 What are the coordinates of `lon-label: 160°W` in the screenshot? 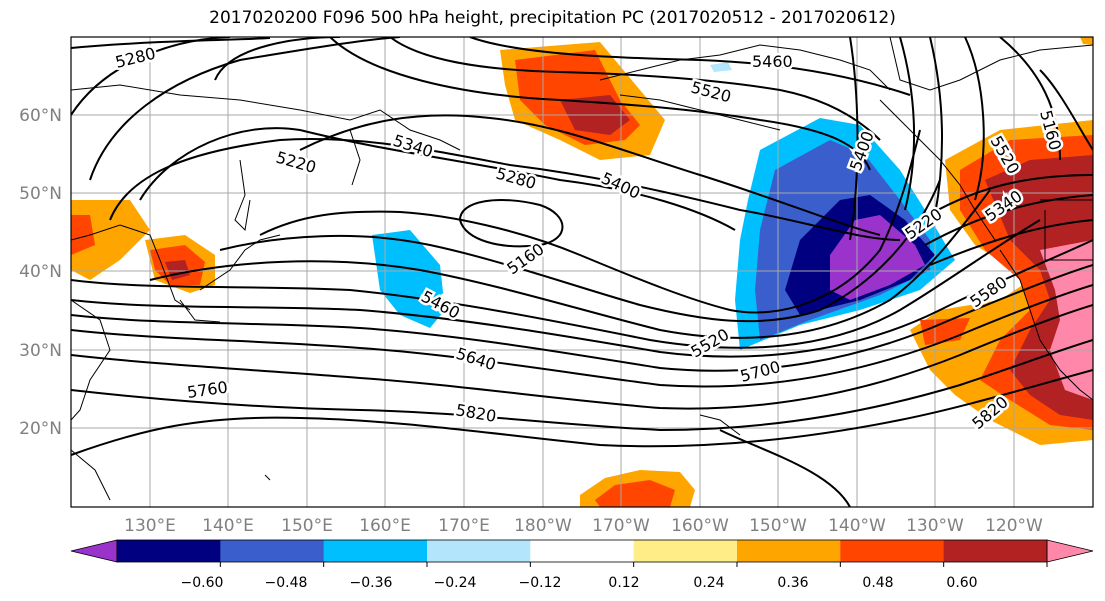 It's located at (700, 526).